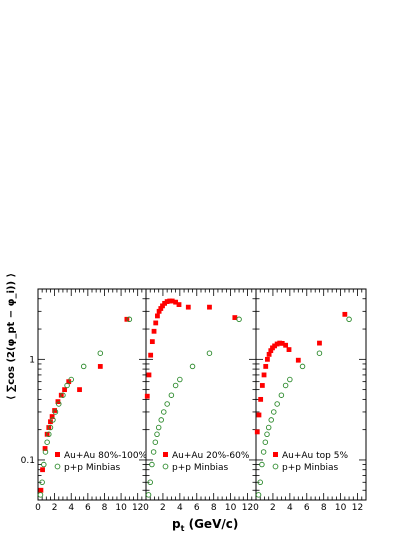 This screenshot has width=415, height=537. I want to click on y-tick-label: 0.1, so click(28, 461).